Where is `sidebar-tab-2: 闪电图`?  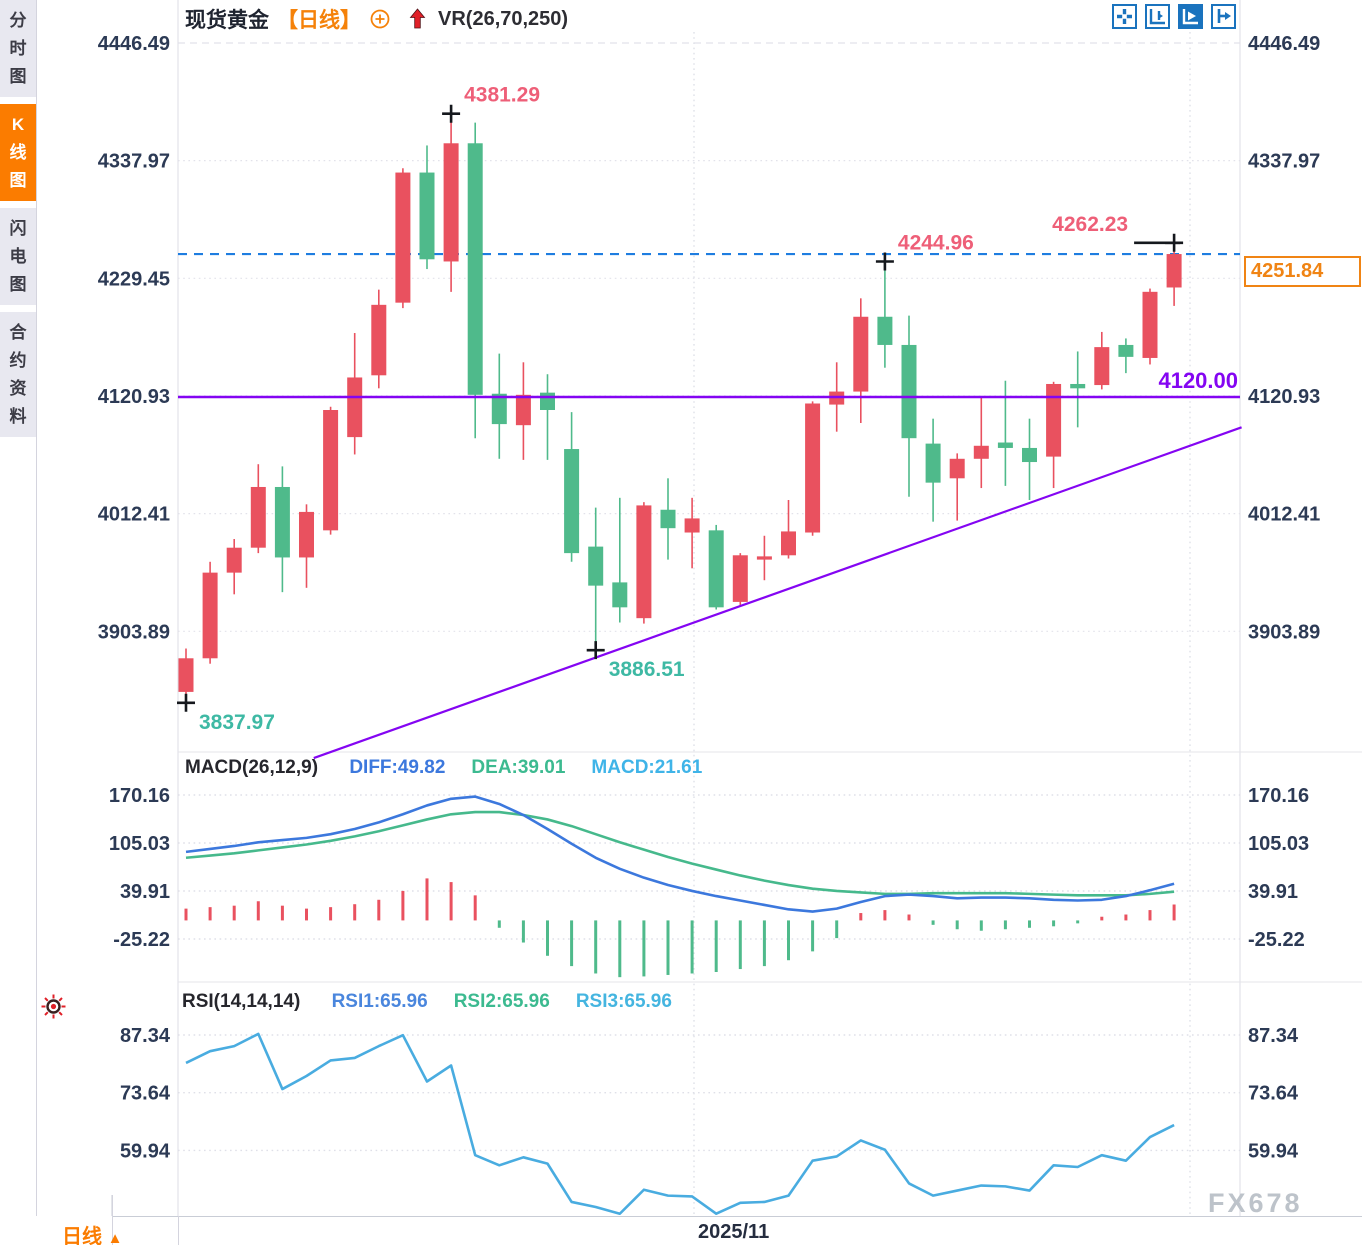
sidebar-tab-2: 闪电图 is located at coordinates (18, 256).